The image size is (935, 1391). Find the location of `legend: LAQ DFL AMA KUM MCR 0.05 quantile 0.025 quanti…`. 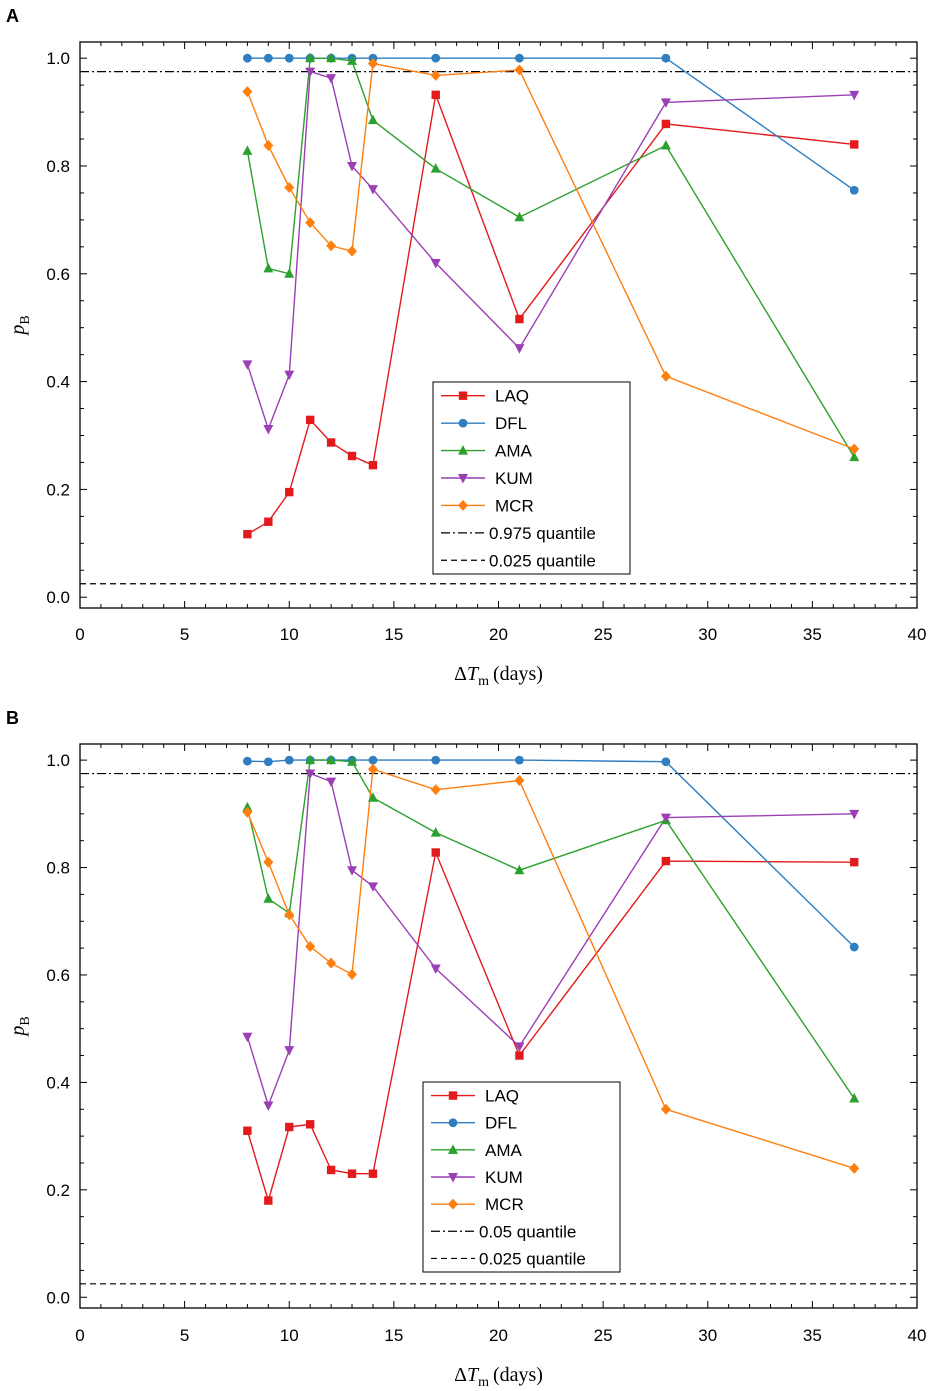

legend: LAQ DFL AMA KUM MCR 0.05 quantile 0.025 quanti… is located at coordinates (521, 1177).